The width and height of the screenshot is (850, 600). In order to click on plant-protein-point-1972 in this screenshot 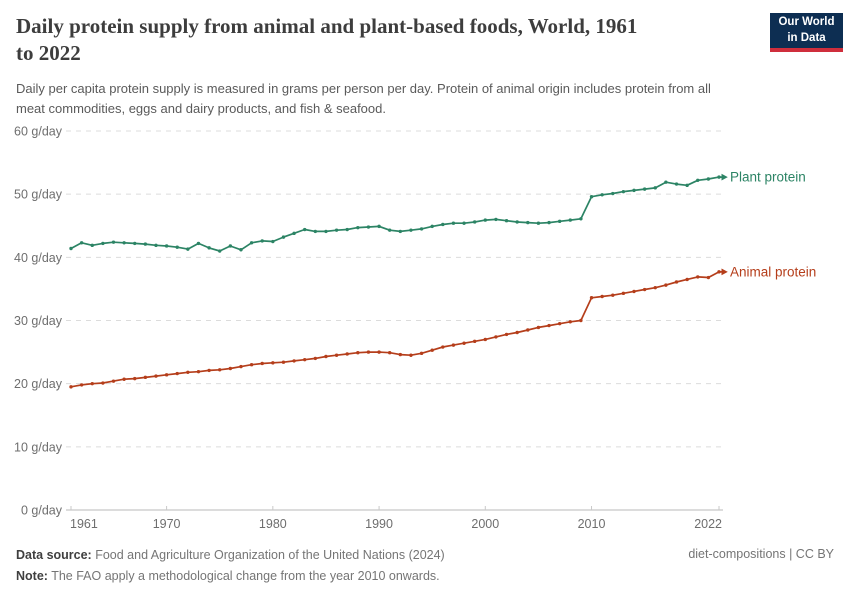, I will do `click(188, 249)`.